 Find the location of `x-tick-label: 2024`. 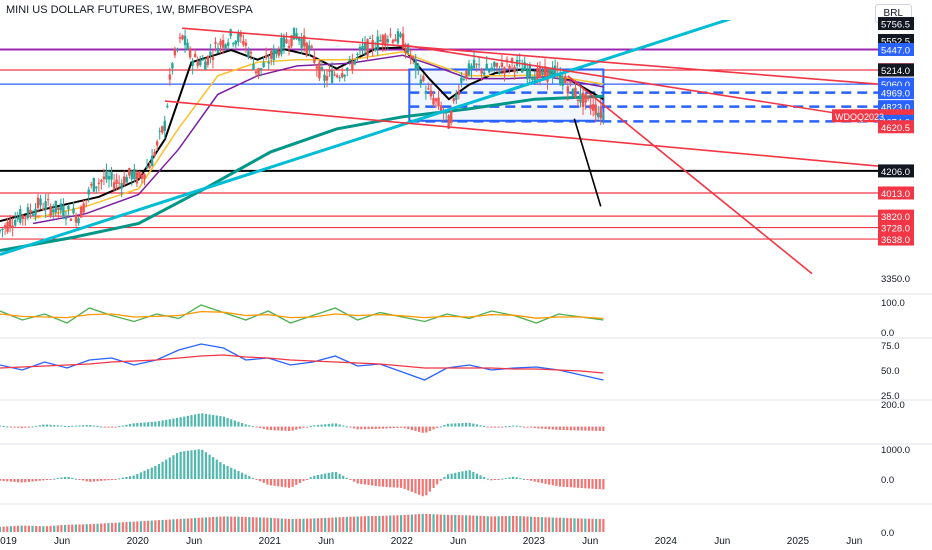

x-tick-label: 2024 is located at coordinates (666, 541).